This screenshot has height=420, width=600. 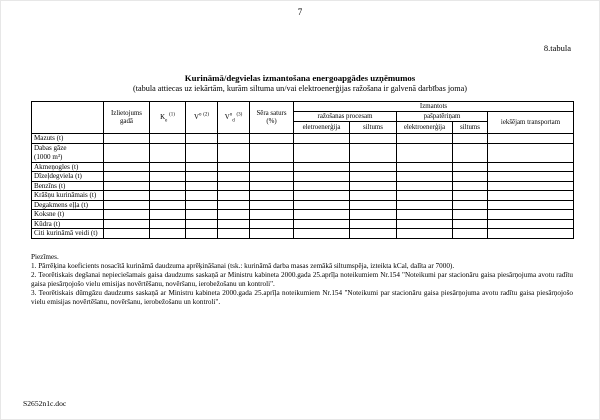 I want to click on col-group-production-process: ražošanas procesam, so click(x=345, y=116).